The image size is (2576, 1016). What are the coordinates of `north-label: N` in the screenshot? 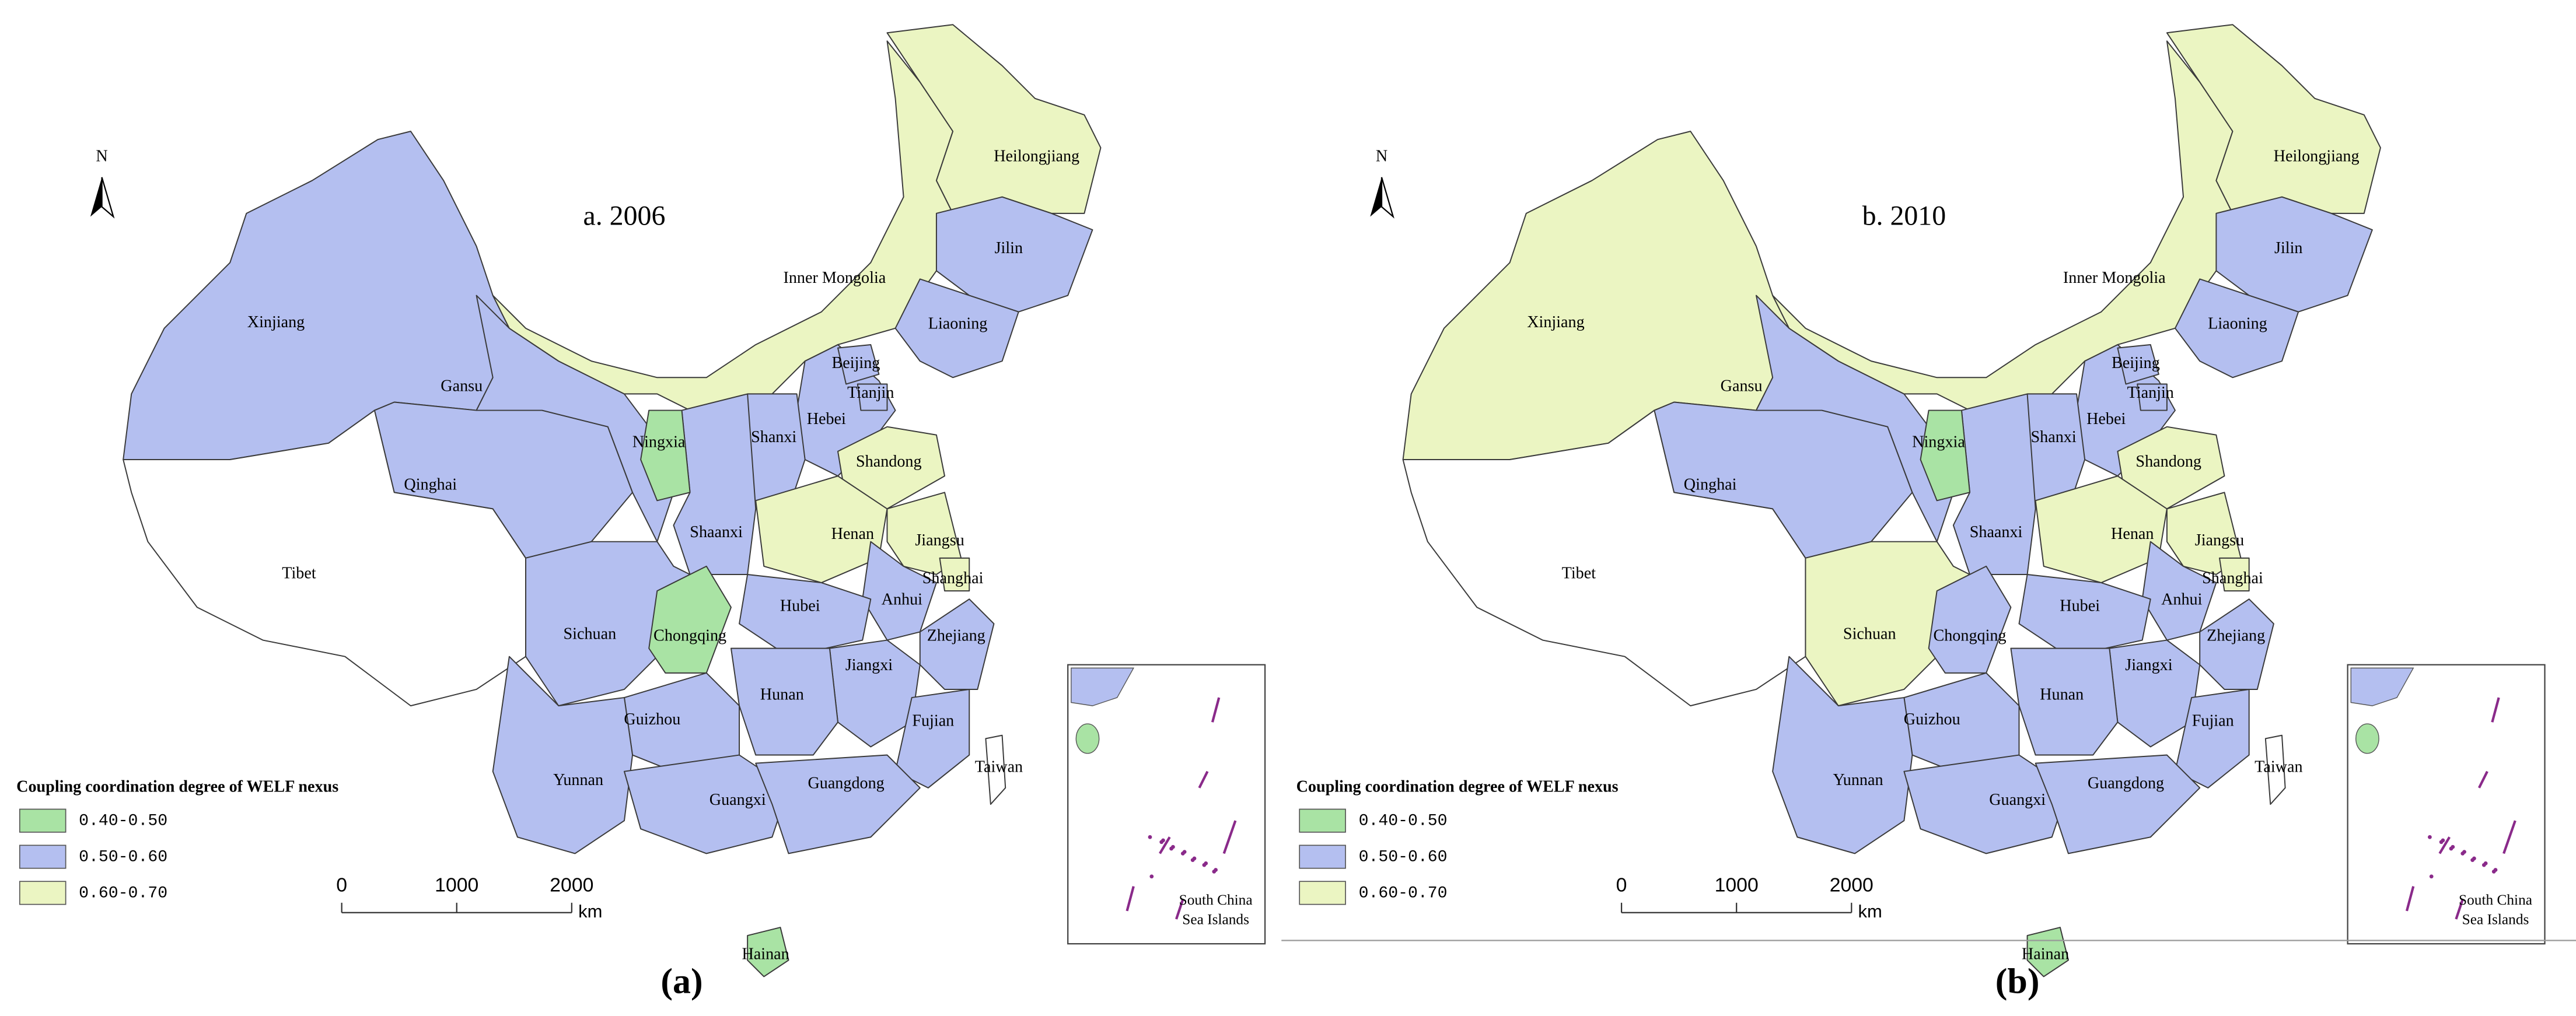 It's located at (101, 157).